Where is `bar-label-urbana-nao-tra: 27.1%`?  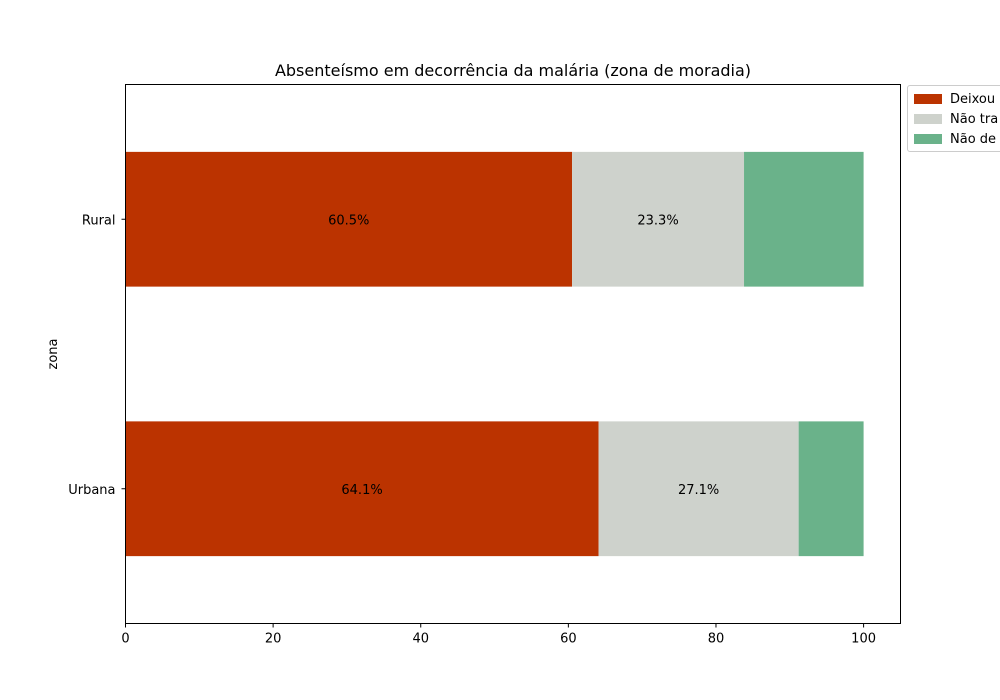 bar-label-urbana-nao-tra: 27.1% is located at coordinates (698, 490).